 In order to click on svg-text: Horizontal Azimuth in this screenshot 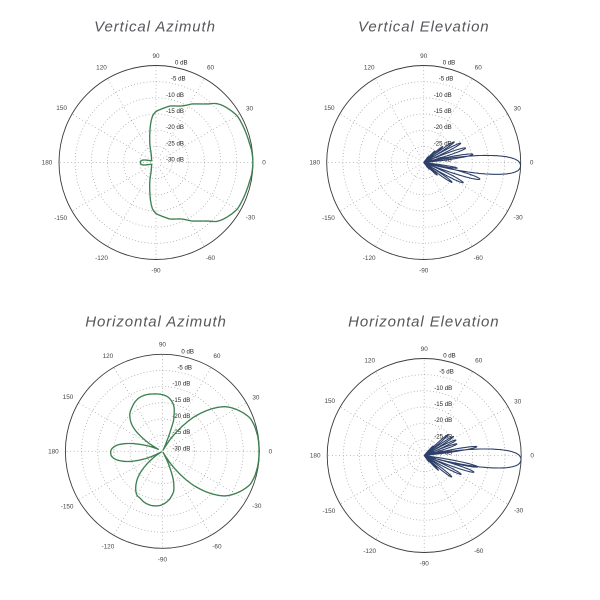, I will do `click(156, 322)`.